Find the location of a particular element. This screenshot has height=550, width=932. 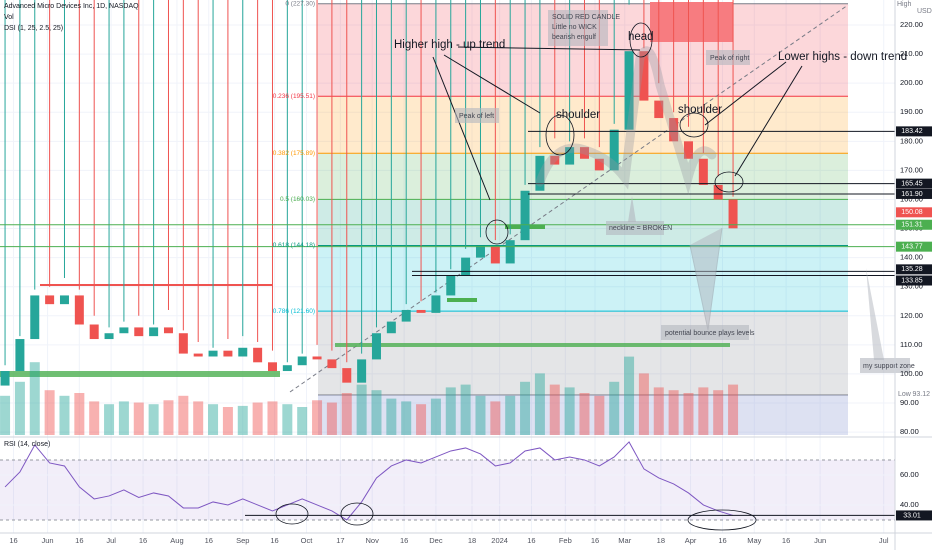

x-tick-label: Jul is located at coordinates (111, 540).